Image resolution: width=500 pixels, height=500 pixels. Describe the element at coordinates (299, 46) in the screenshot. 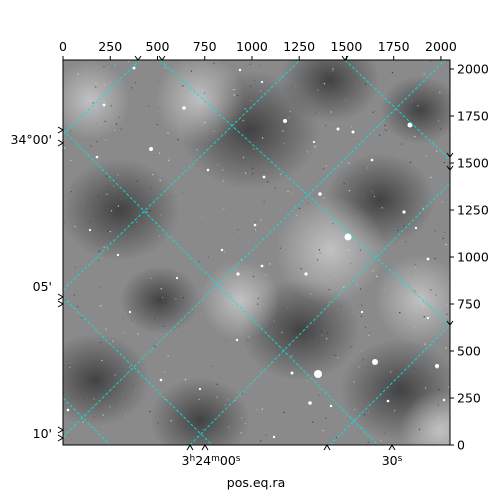

I see `x-tick-label: 1250` at that location.